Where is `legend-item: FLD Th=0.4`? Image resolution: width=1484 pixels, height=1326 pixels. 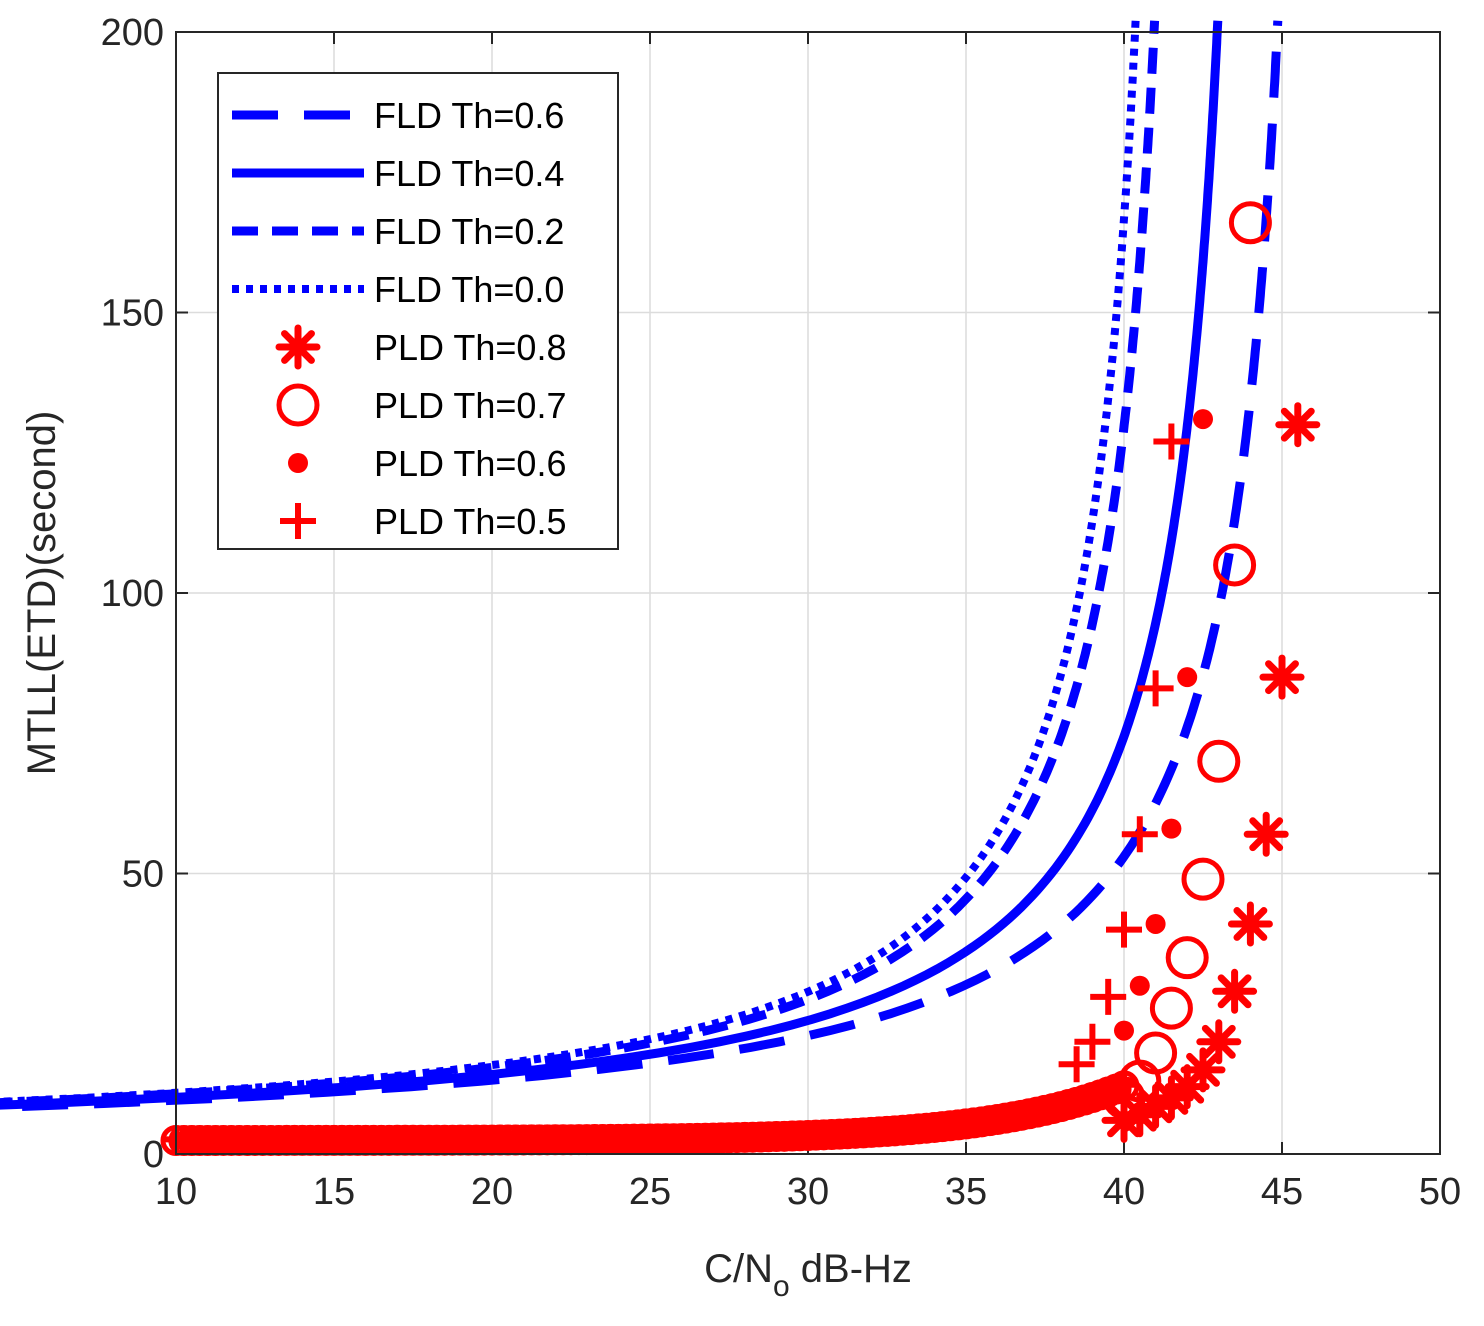 legend-item: FLD Th=0.4 is located at coordinates (398, 173).